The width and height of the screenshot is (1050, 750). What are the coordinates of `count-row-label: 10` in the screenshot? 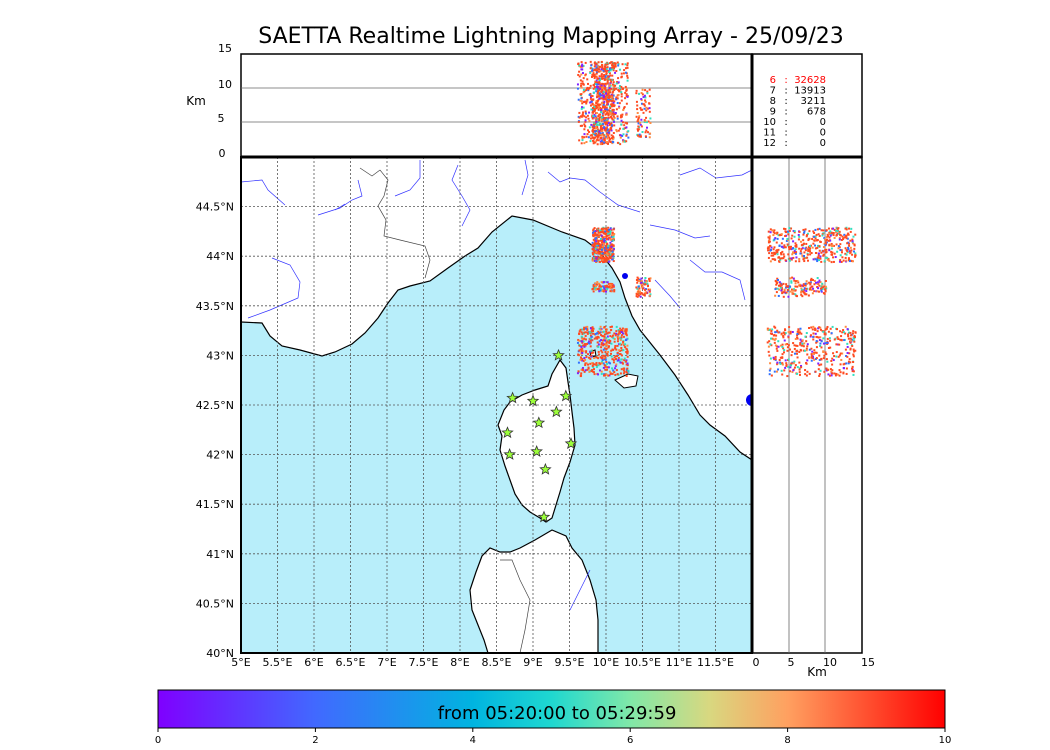 It's located at (769, 122).